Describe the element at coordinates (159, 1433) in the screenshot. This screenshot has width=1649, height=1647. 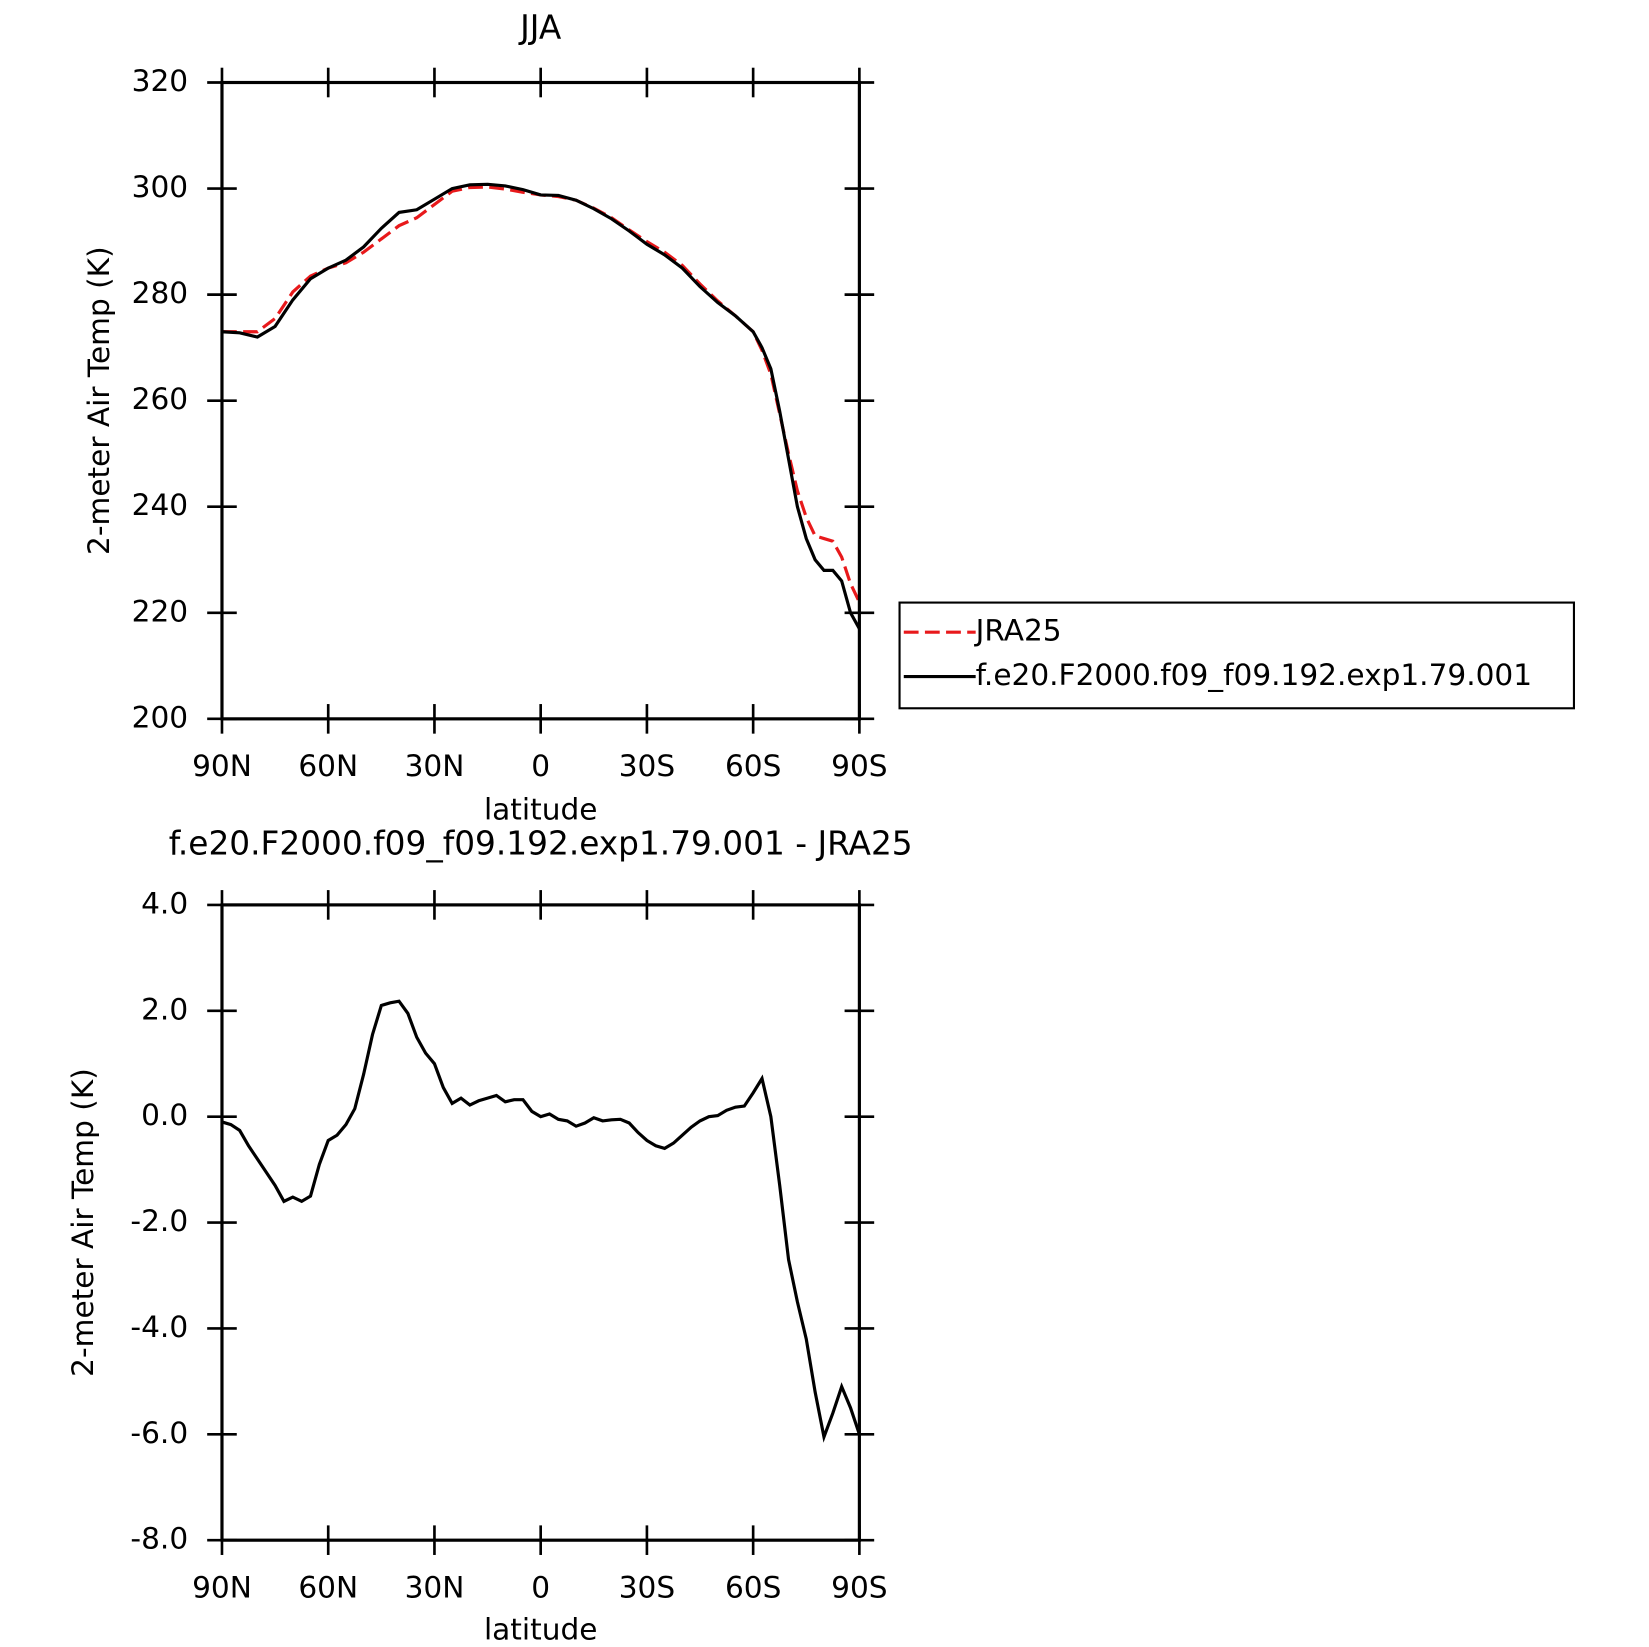
I see `y-tick-label: -6.0` at that location.